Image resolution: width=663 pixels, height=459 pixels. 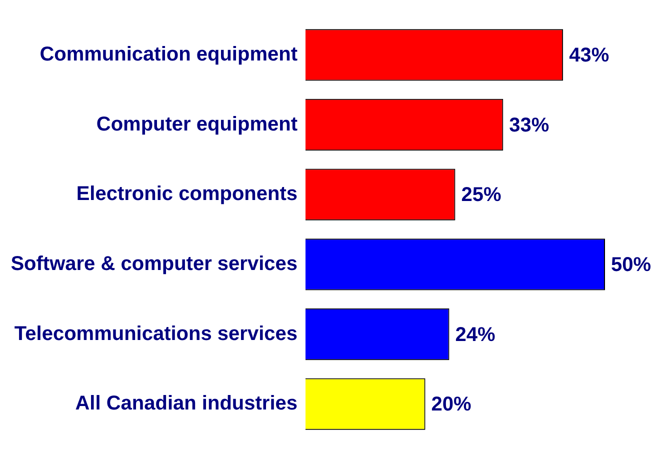 I want to click on y-tick-label: All Canadian industries, so click(x=186, y=403).